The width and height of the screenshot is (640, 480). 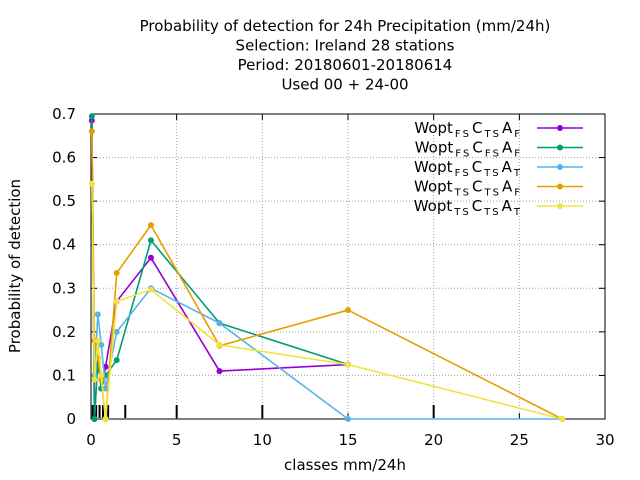 What do you see at coordinates (64, 114) in the screenshot?
I see `y-tick-label: 0.7` at bounding box center [64, 114].